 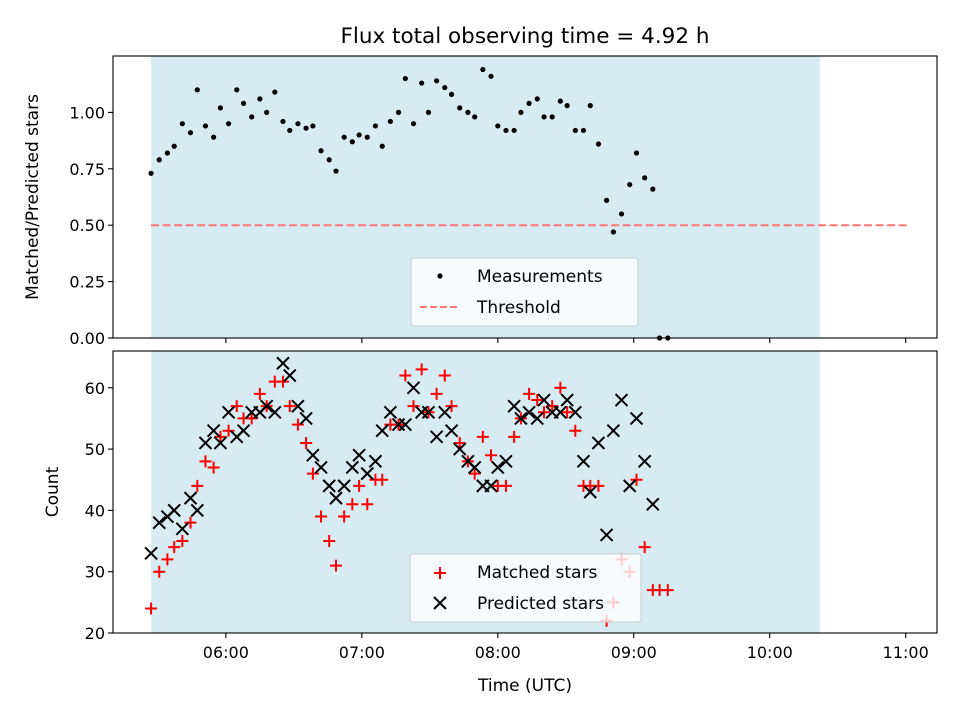 What do you see at coordinates (99, 511) in the screenshot?
I see `bottom-y-axis: 20 30 40 50 60` at bounding box center [99, 511].